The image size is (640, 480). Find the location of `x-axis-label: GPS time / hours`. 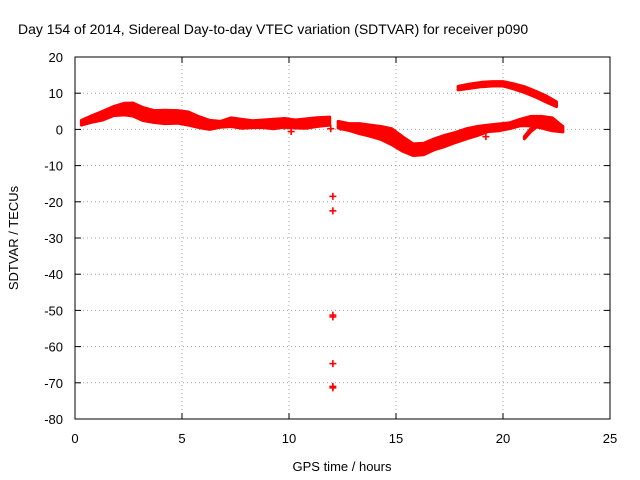

x-axis-label: GPS time / hours is located at coordinates (342, 466).